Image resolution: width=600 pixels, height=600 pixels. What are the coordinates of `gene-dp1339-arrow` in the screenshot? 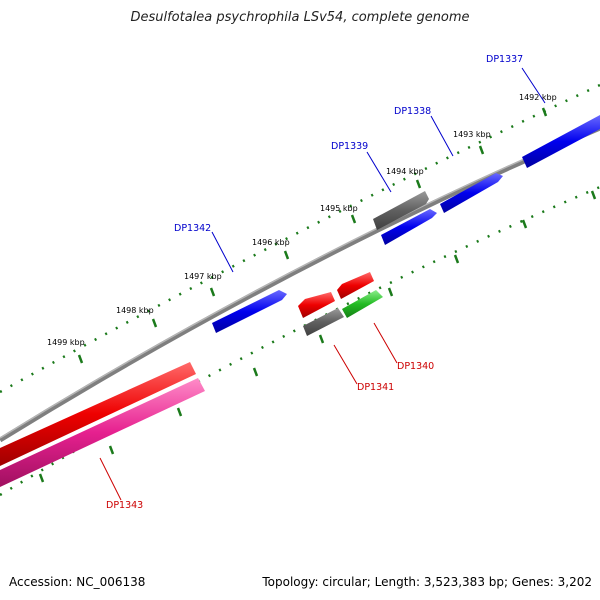 It's located at (409, 227).